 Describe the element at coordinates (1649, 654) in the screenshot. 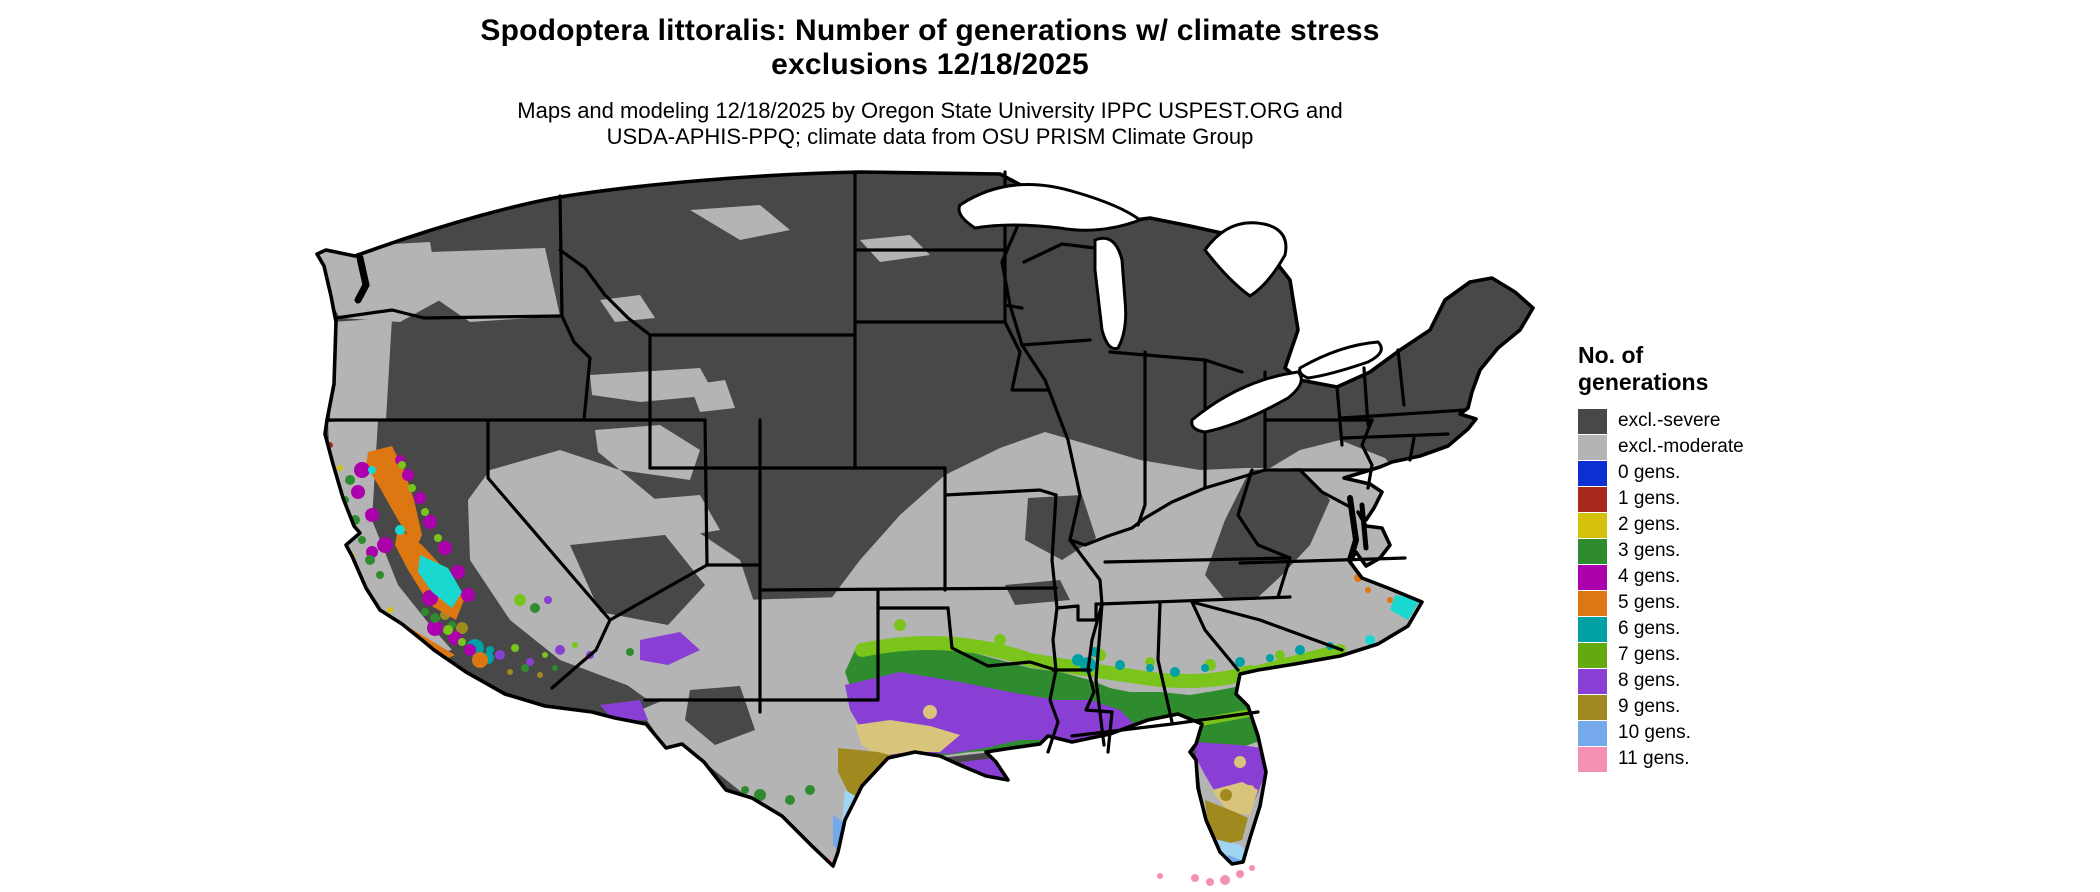

I see `legend-label: 7 gens.` at that location.